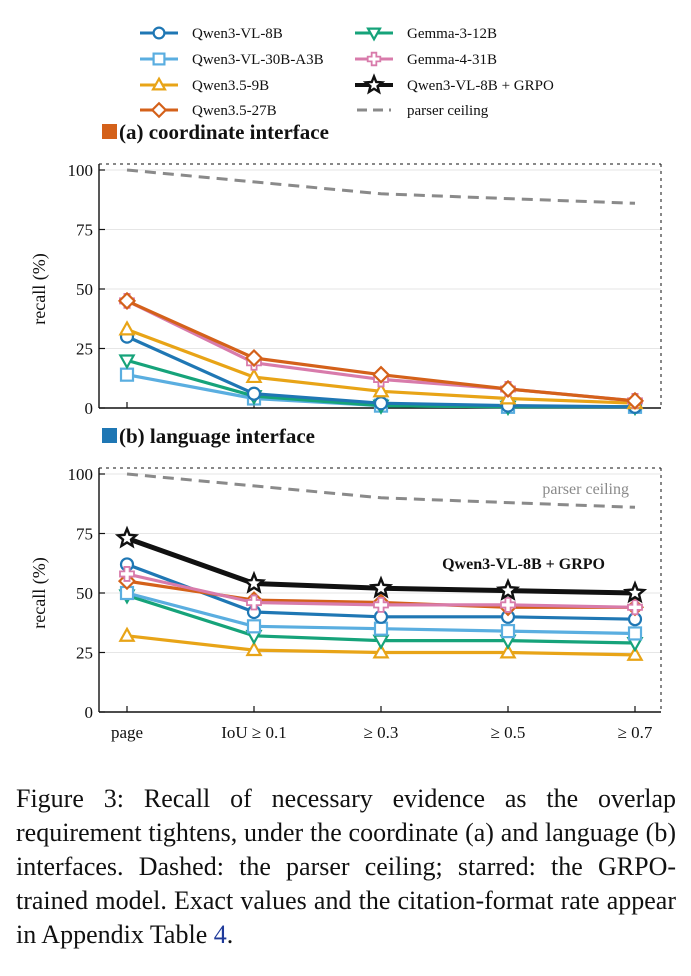  What do you see at coordinates (159, 83) in the screenshot?
I see `legend-marker-qwen35_9b` at bounding box center [159, 83].